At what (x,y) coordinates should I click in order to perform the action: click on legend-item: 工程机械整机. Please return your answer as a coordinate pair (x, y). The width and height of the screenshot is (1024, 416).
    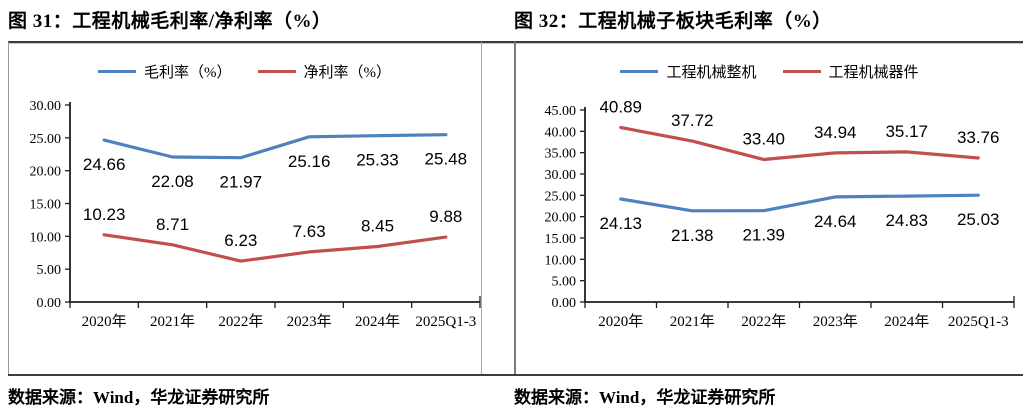
    Looking at the image, I should click on (688, 71).